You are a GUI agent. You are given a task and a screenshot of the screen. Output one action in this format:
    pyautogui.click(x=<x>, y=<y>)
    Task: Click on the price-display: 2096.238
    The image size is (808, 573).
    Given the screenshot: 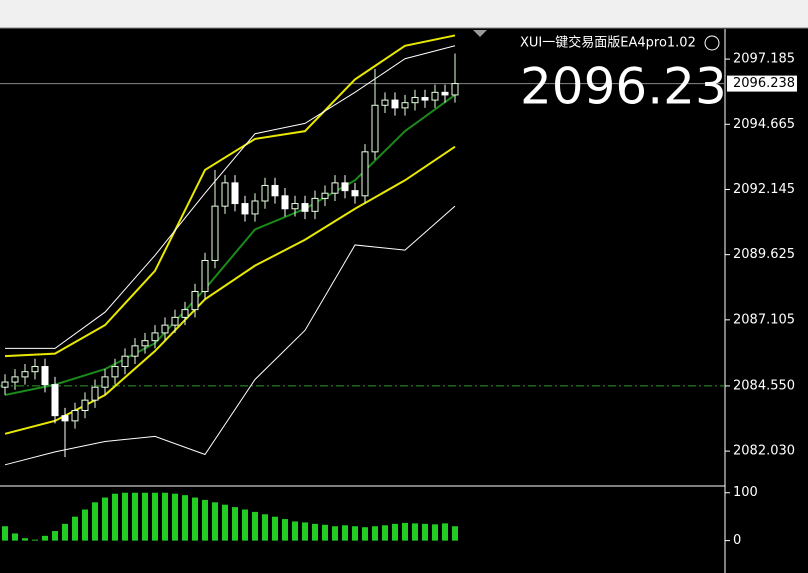 What is the action you would take?
    pyautogui.click(x=639, y=87)
    